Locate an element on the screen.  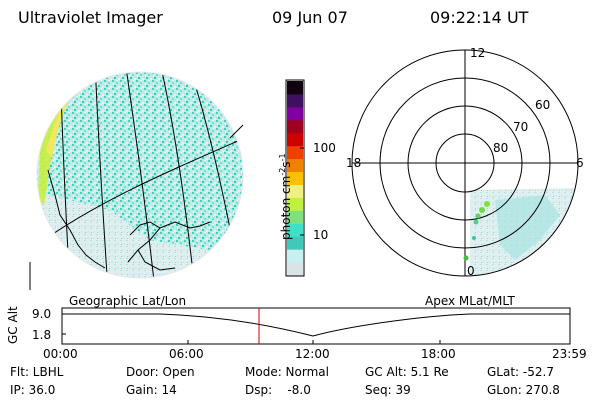
colorbar-tick-10: 10 is located at coordinates (321, 235).